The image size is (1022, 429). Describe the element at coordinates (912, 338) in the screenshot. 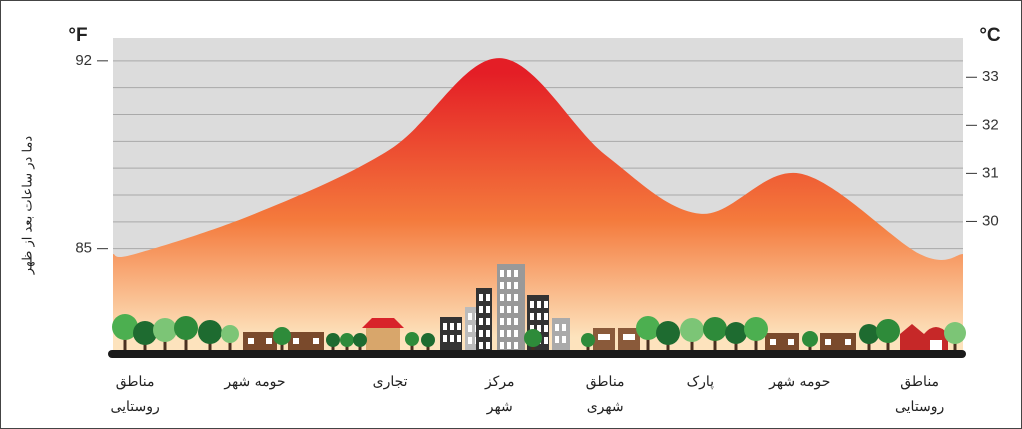

I see `barn` at that location.